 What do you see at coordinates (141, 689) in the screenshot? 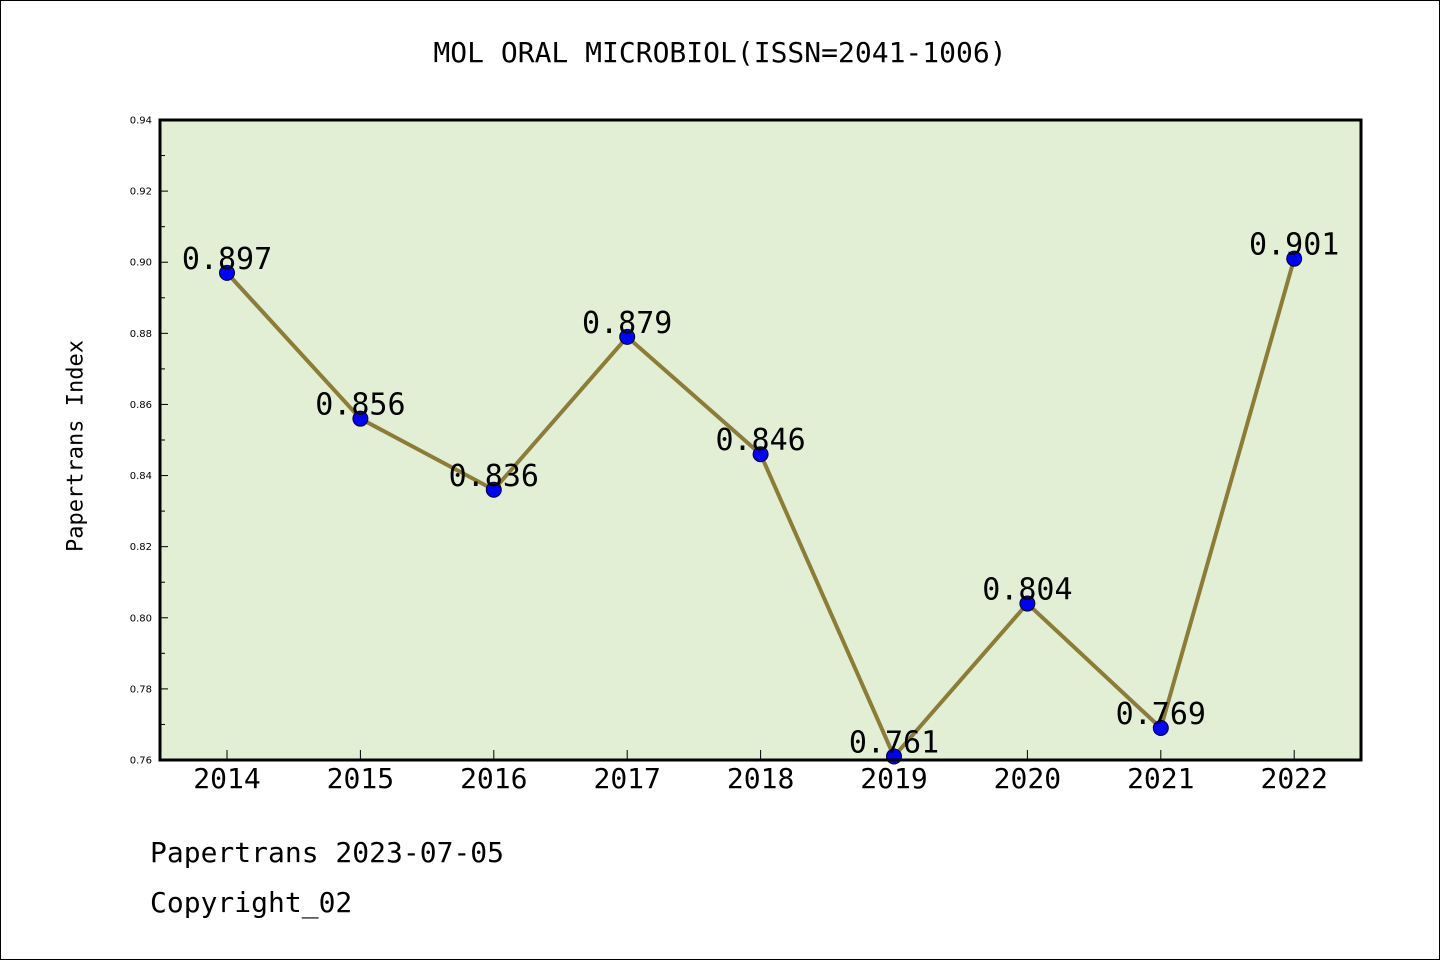
I see `y-tick-label: 0.78` at bounding box center [141, 689].